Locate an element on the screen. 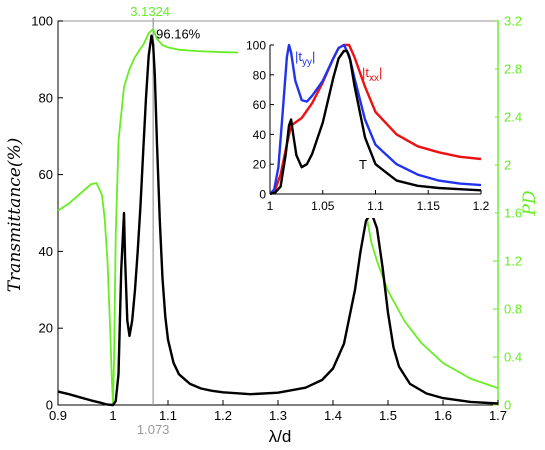 The image size is (545, 450). y2-tick-label: 0 is located at coordinates (507, 405).